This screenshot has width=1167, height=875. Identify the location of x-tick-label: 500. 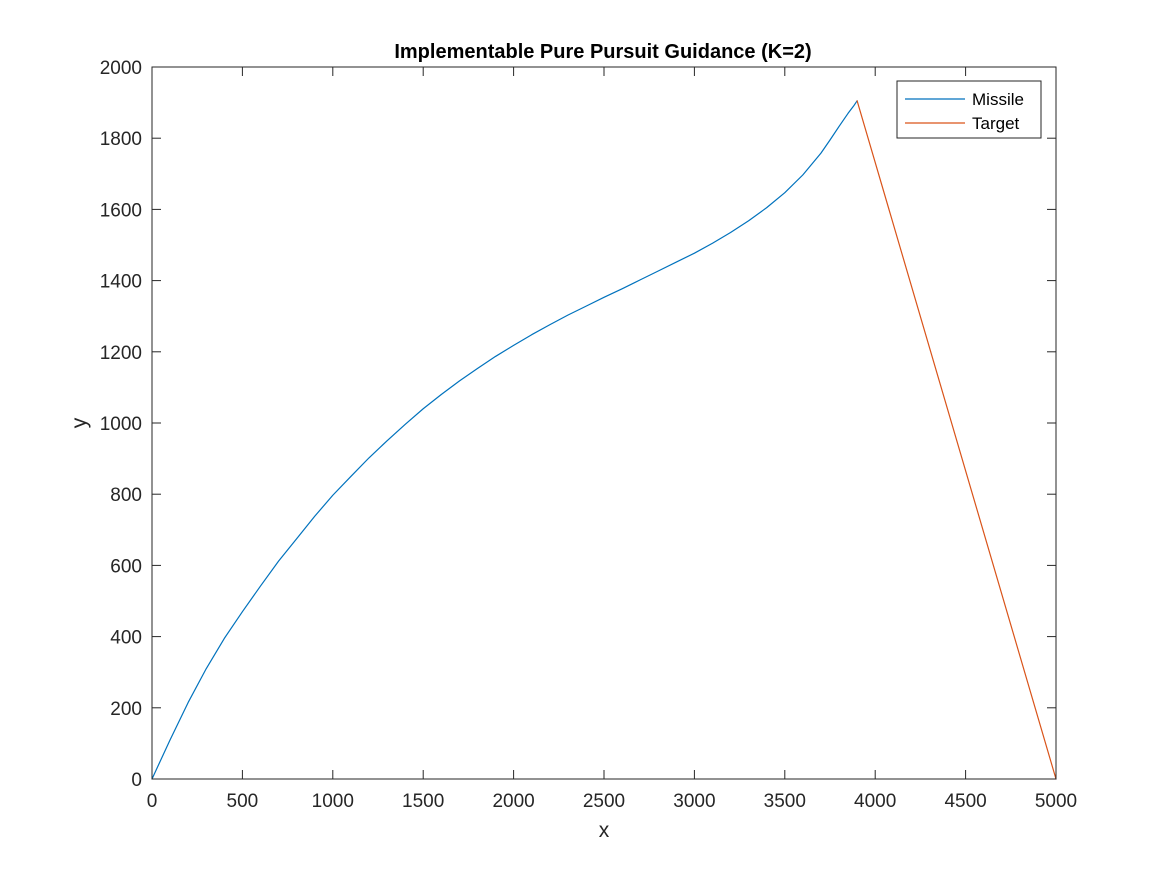
(243, 801).